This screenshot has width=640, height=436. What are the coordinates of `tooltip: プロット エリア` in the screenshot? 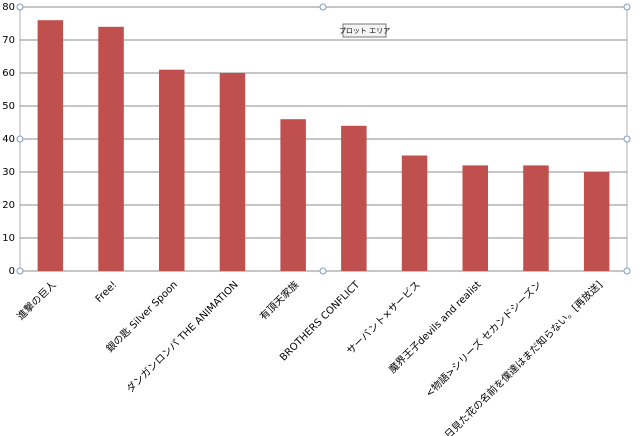 It's located at (364, 31).